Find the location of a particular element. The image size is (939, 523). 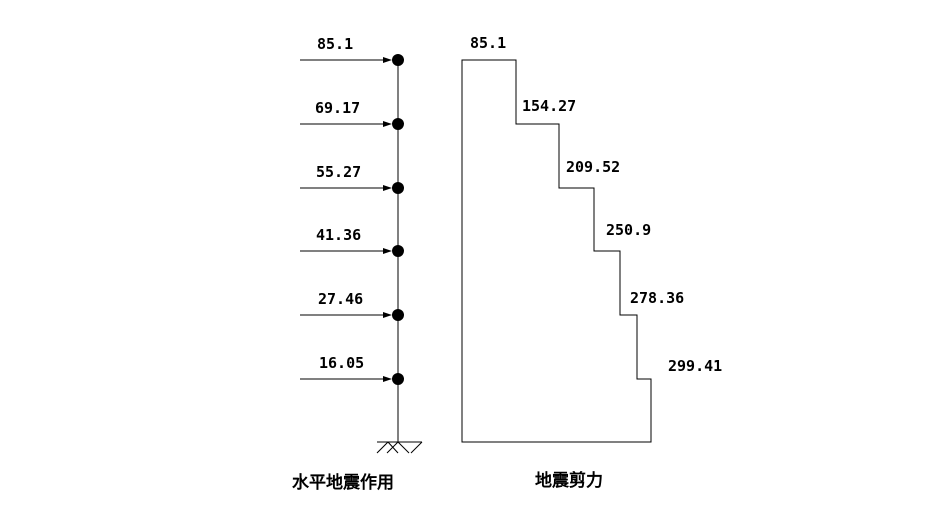

left-title: 水平地震作用 is located at coordinates (343, 482).